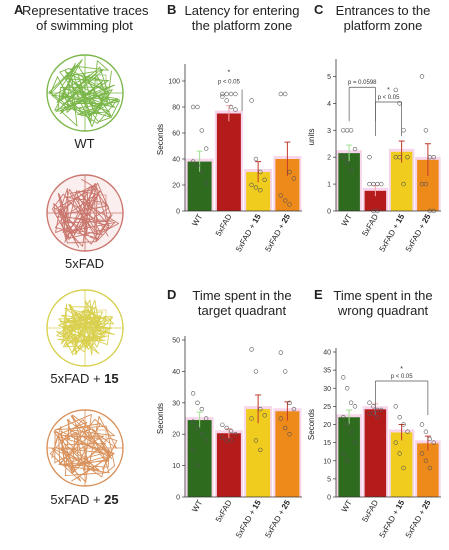 Image resolution: width=449 pixels, height=550 pixels. Describe the element at coordinates (329, 104) in the screenshot. I see `y-tick-label: 4` at that location.